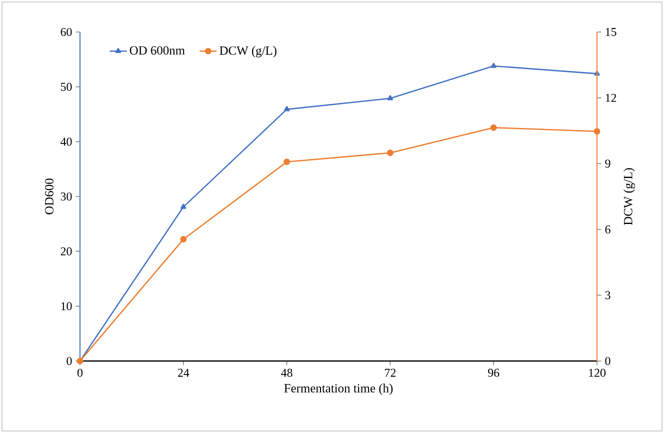 The height and width of the screenshot is (433, 664). Describe the element at coordinates (248, 52) in the screenshot. I see `legend-label: DCW (g/L)` at that location.